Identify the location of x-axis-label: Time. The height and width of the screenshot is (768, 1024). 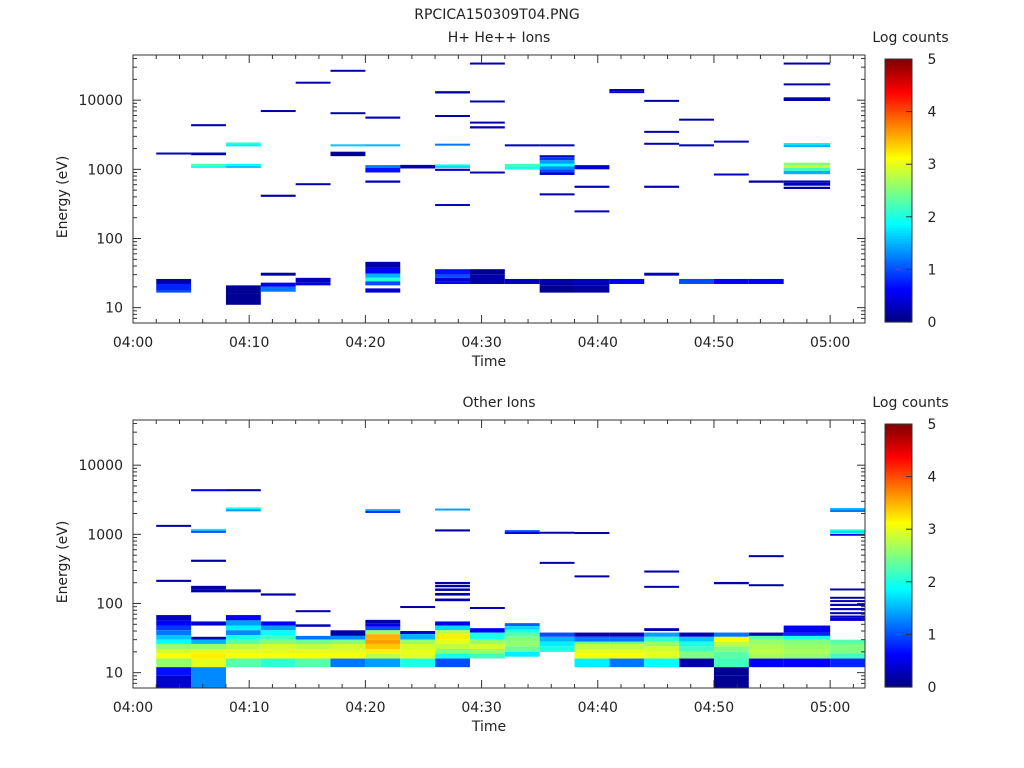
(488, 362).